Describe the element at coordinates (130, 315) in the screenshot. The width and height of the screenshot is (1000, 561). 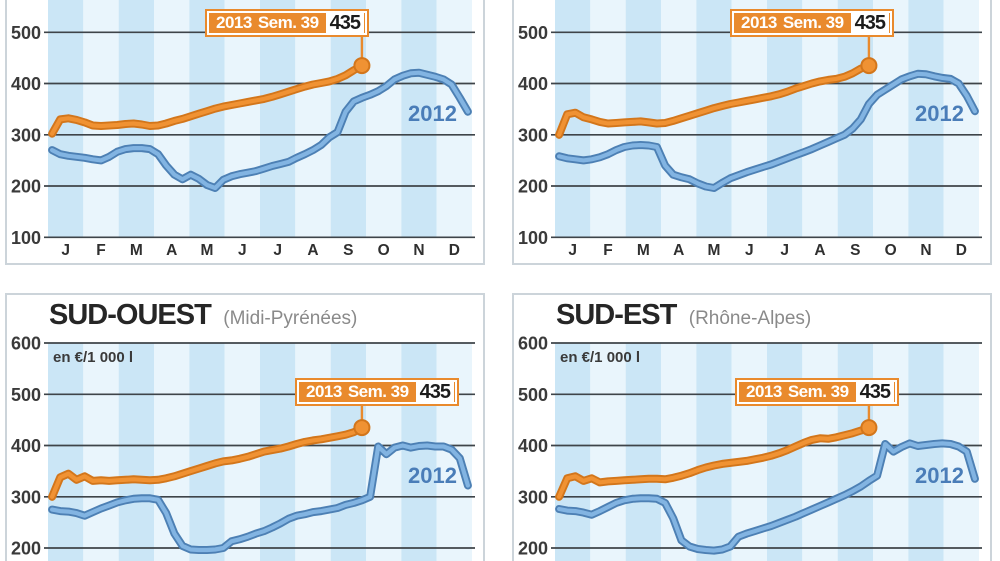
I see `chart-title: SUD-OUEST` at that location.